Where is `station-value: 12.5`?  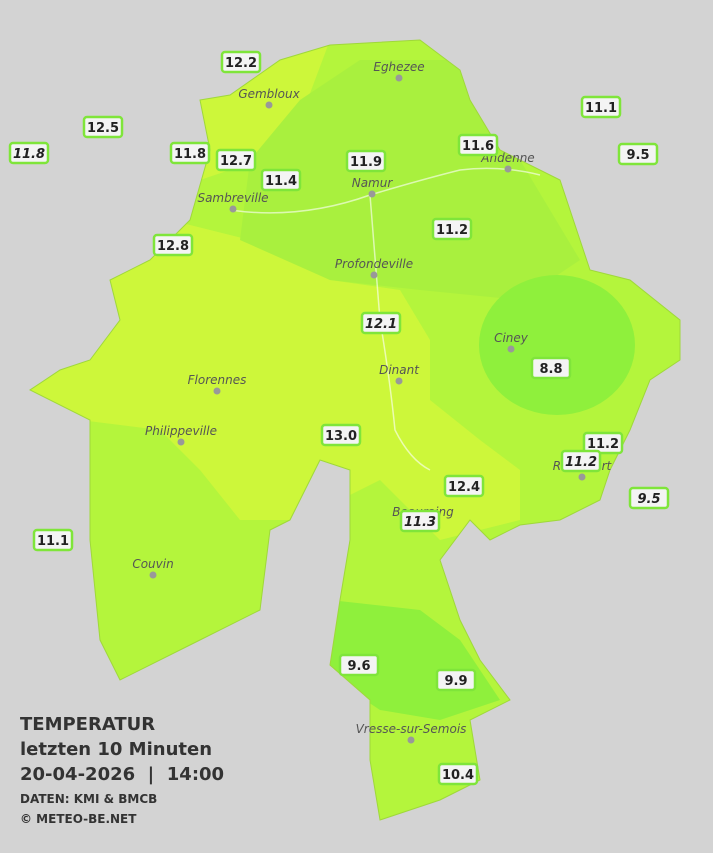 station-value: 12.5 is located at coordinates (103, 128).